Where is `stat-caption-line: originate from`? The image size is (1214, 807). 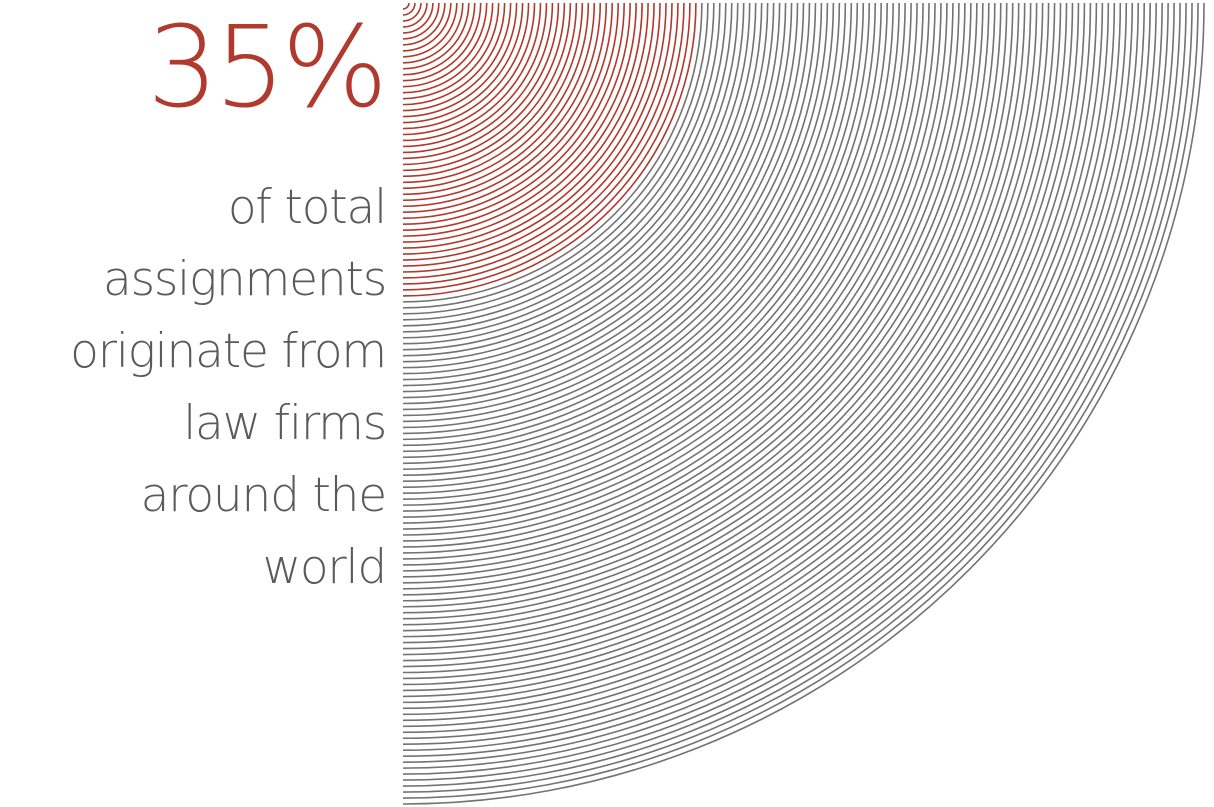
stat-caption-line: originate from is located at coordinates (228, 351).